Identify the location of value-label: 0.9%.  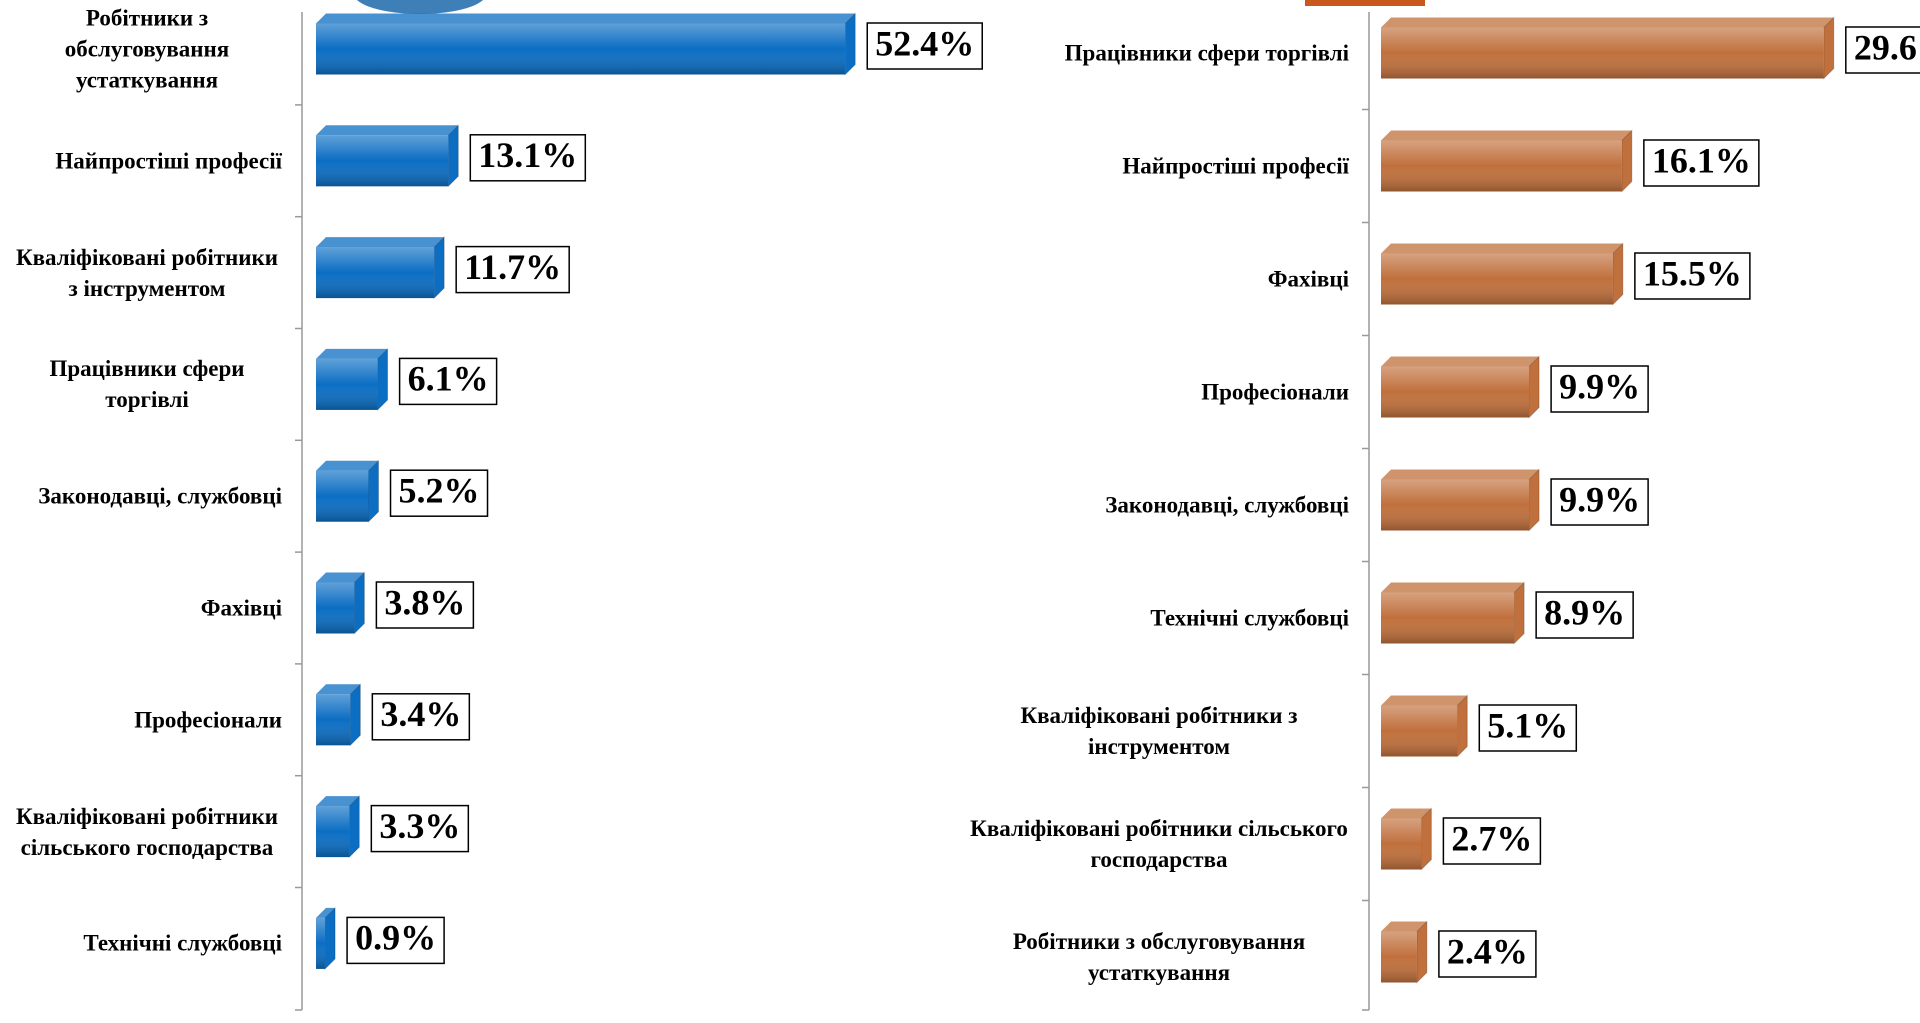
(395, 938).